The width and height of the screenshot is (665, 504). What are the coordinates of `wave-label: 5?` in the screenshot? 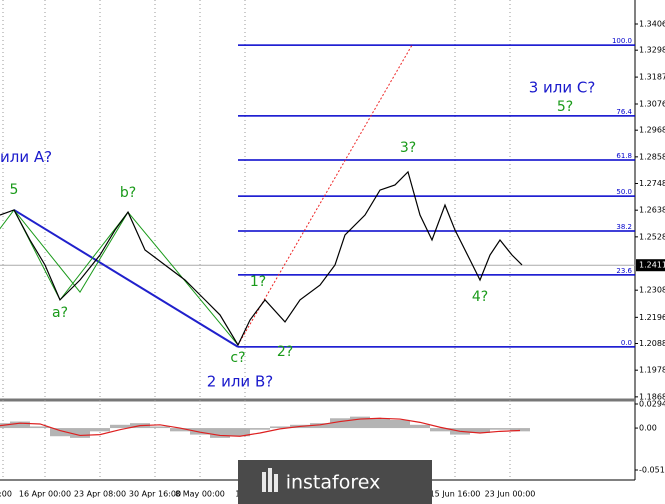 It's located at (565, 107).